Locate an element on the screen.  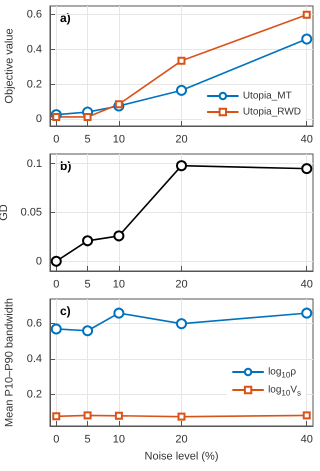
y-axis-title: Mean P10–P90 bandwidth is located at coordinates (10, 363).